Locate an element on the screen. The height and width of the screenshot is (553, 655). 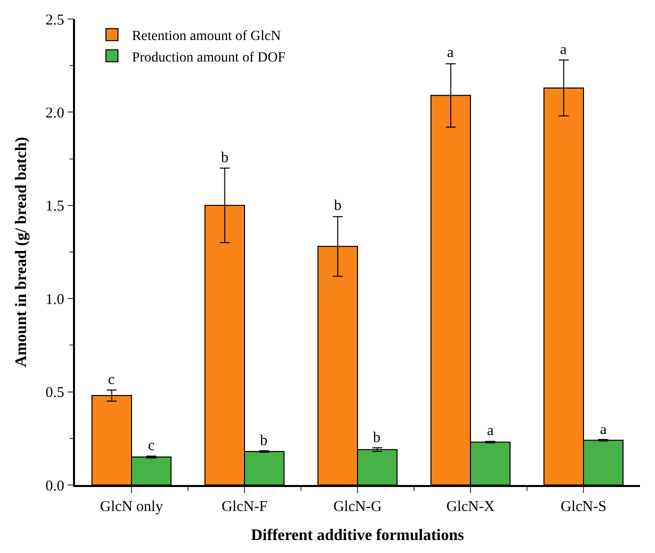
x-tick-label: GlcN-X is located at coordinates (470, 506).